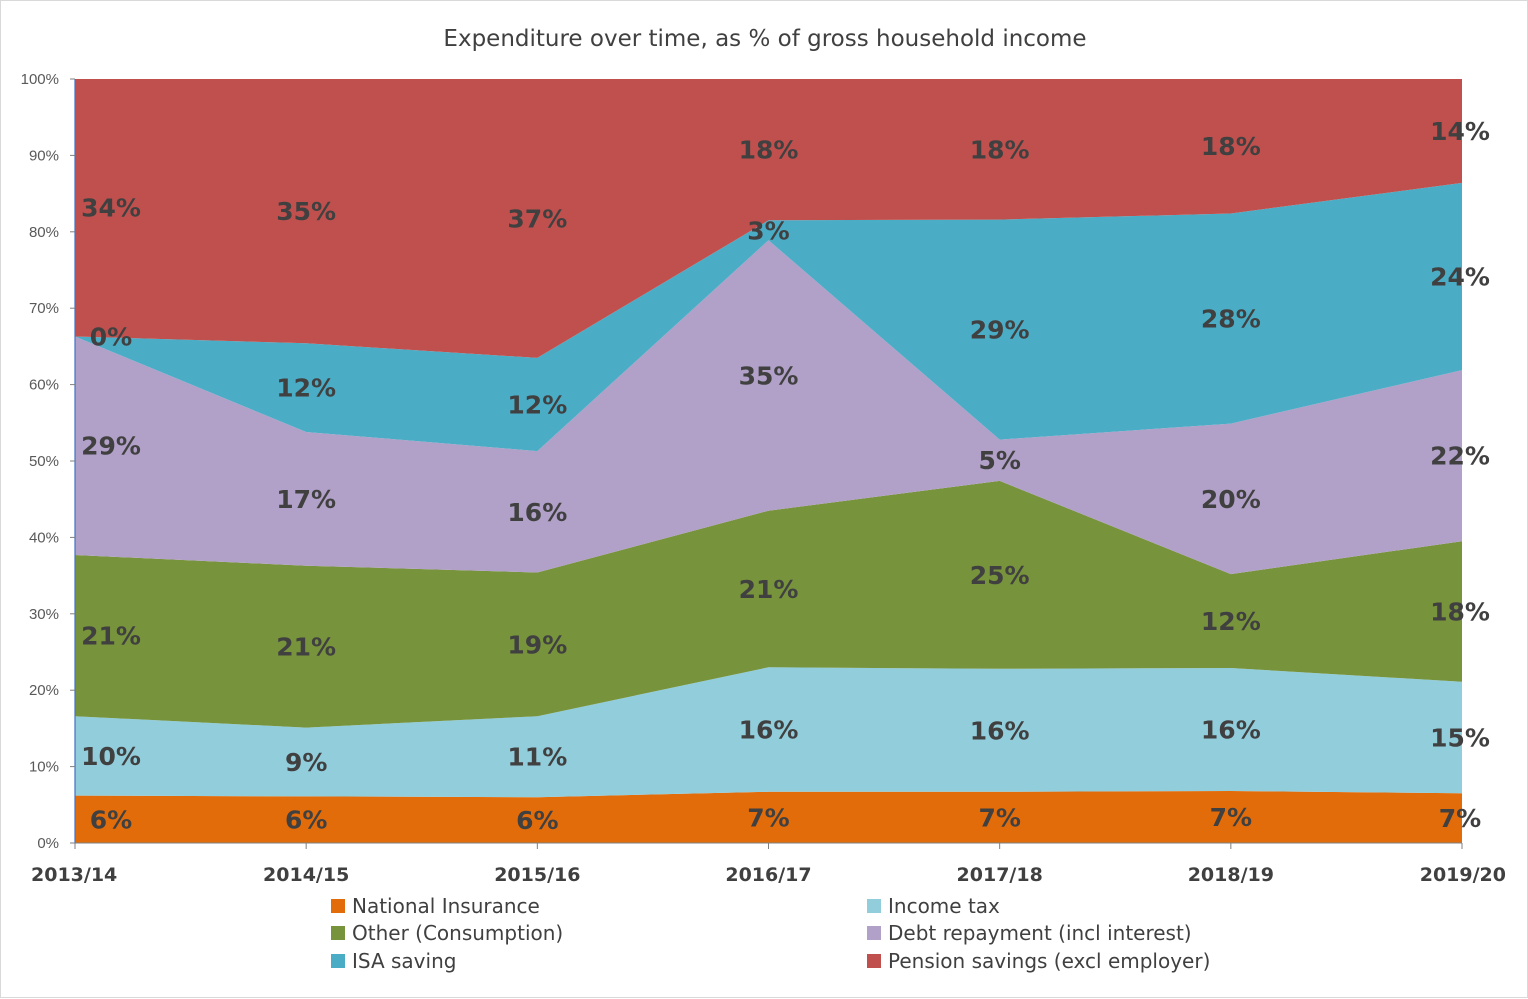 The height and width of the screenshot is (999, 1528). I want to click on x-tick-label: 2017/18, so click(1000, 875).